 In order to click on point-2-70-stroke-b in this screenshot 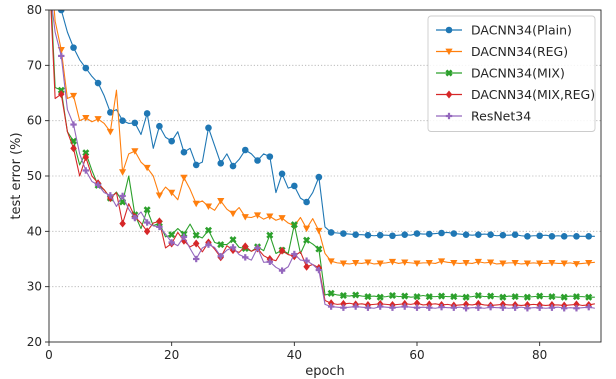, I will do `click(478, 296)`.